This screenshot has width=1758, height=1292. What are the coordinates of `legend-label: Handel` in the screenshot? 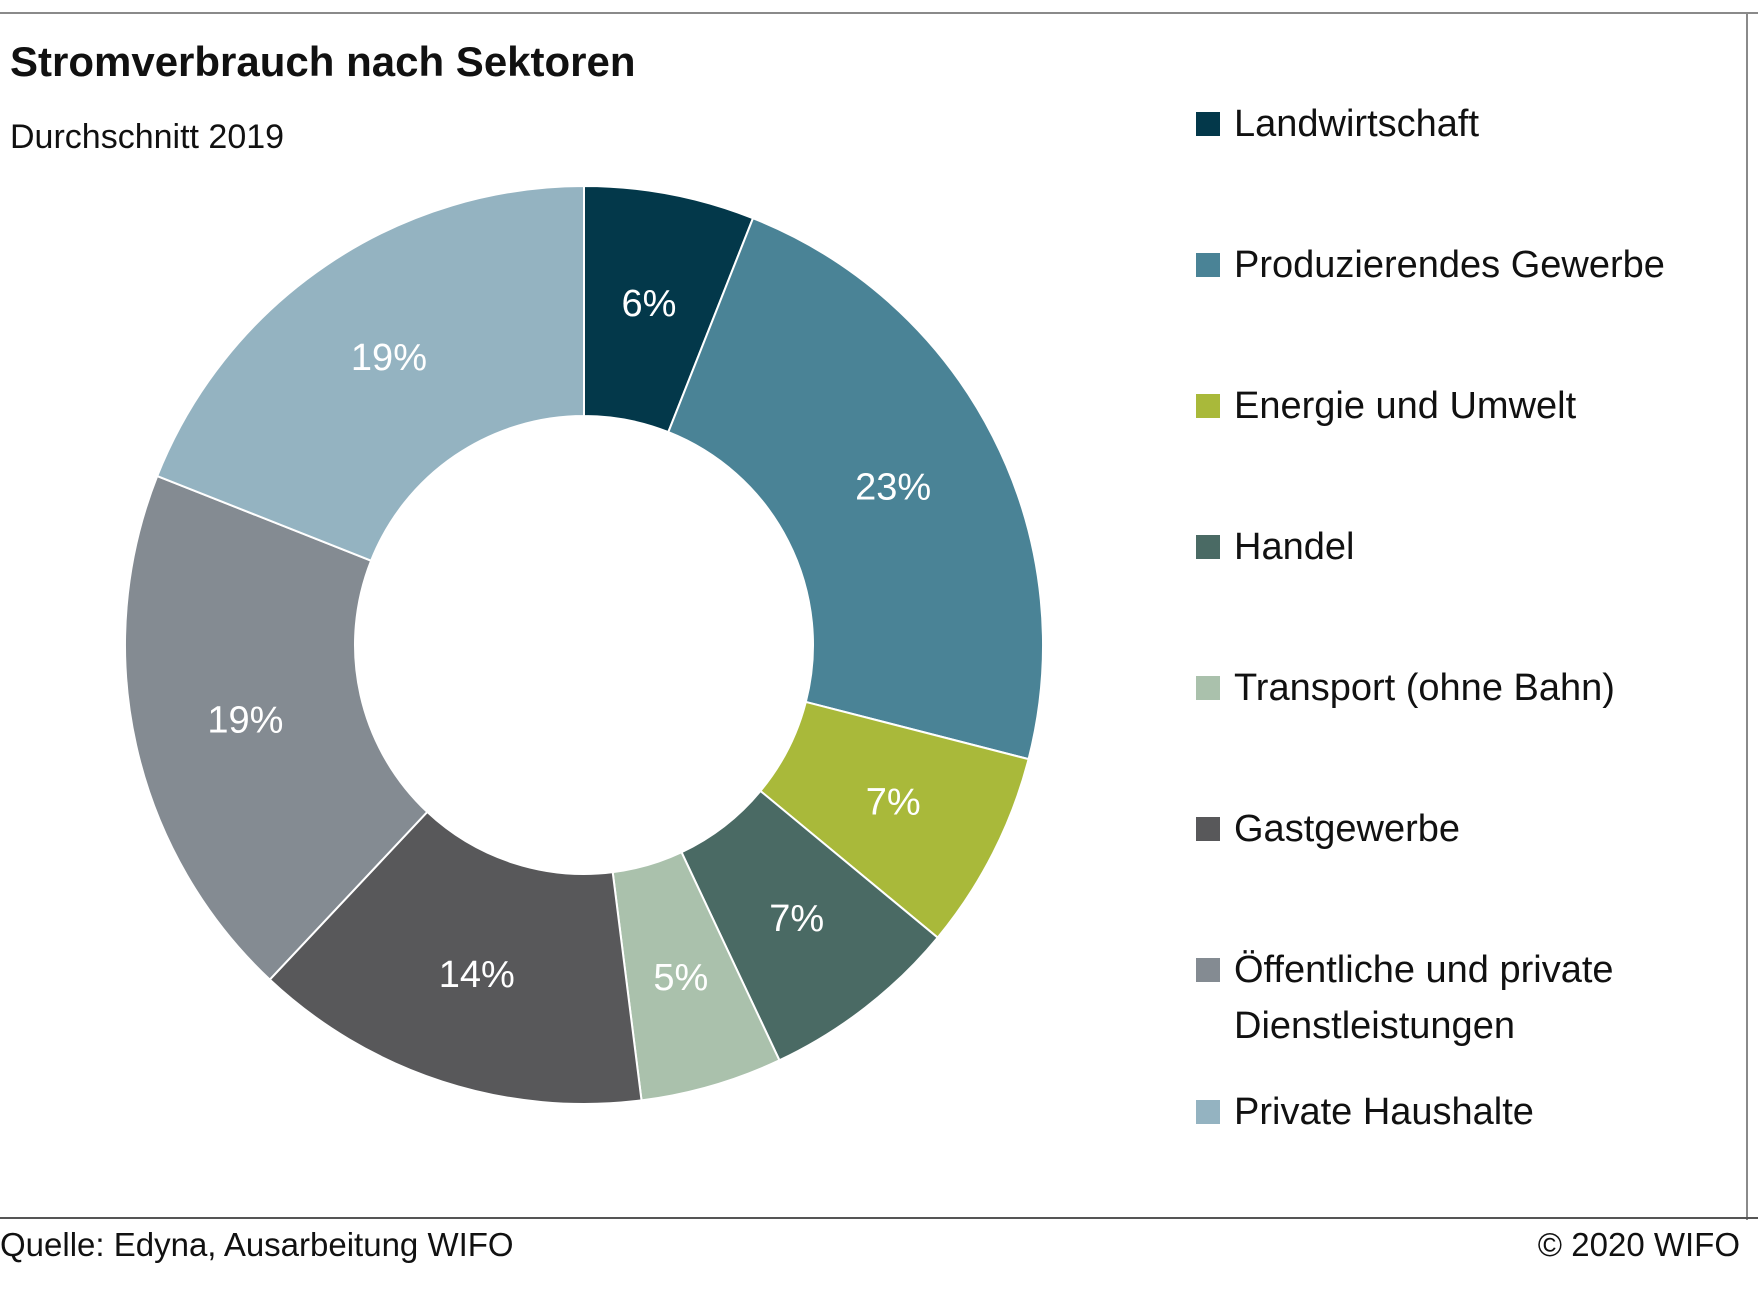 It's located at (1294, 547).